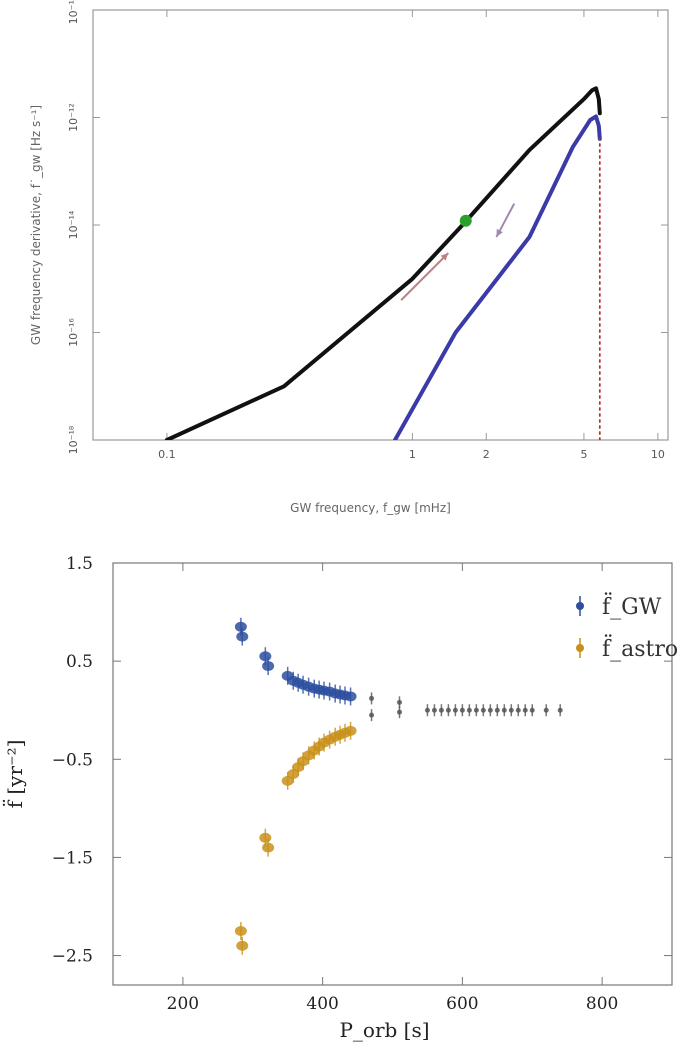 This screenshot has width=680, height=1049. What do you see at coordinates (295, 838) in the screenshot?
I see `series-f-astro` at bounding box center [295, 838].